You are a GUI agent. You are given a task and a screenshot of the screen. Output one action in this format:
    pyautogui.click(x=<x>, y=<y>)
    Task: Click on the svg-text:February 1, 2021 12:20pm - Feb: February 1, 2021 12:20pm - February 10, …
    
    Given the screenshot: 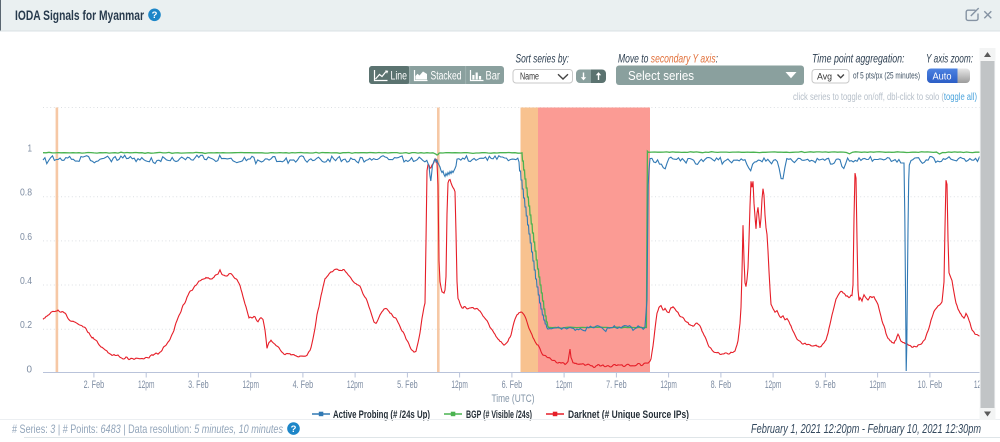 What is the action you would take?
    pyautogui.click(x=866, y=429)
    